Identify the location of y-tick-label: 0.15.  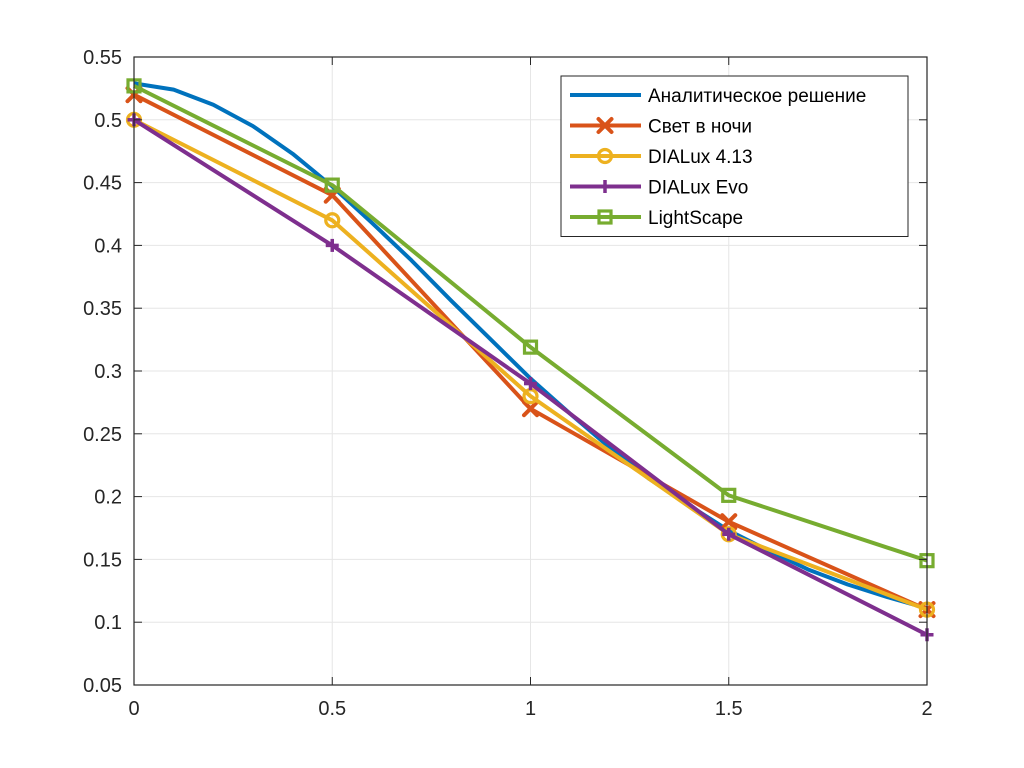
(102, 560).